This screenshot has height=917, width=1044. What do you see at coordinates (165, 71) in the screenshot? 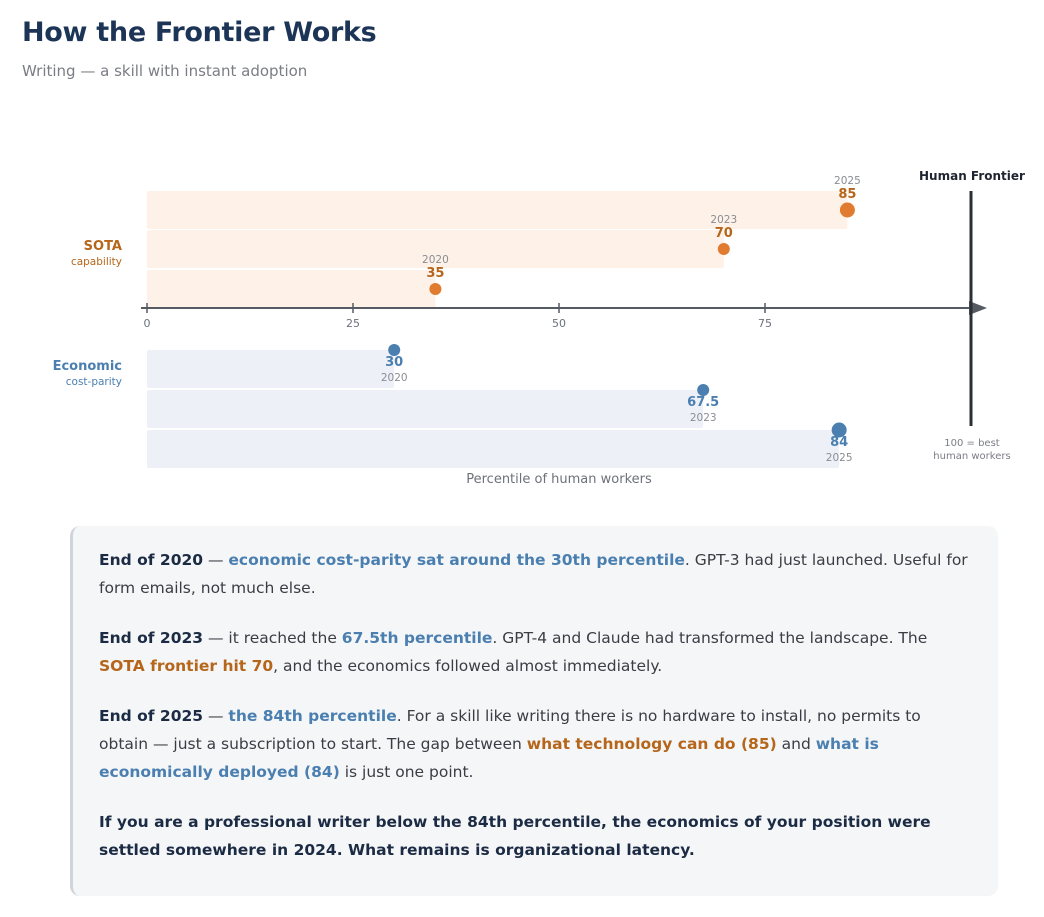
I see `page-subtitle: Writing — a skill with instant adoption` at bounding box center [165, 71].